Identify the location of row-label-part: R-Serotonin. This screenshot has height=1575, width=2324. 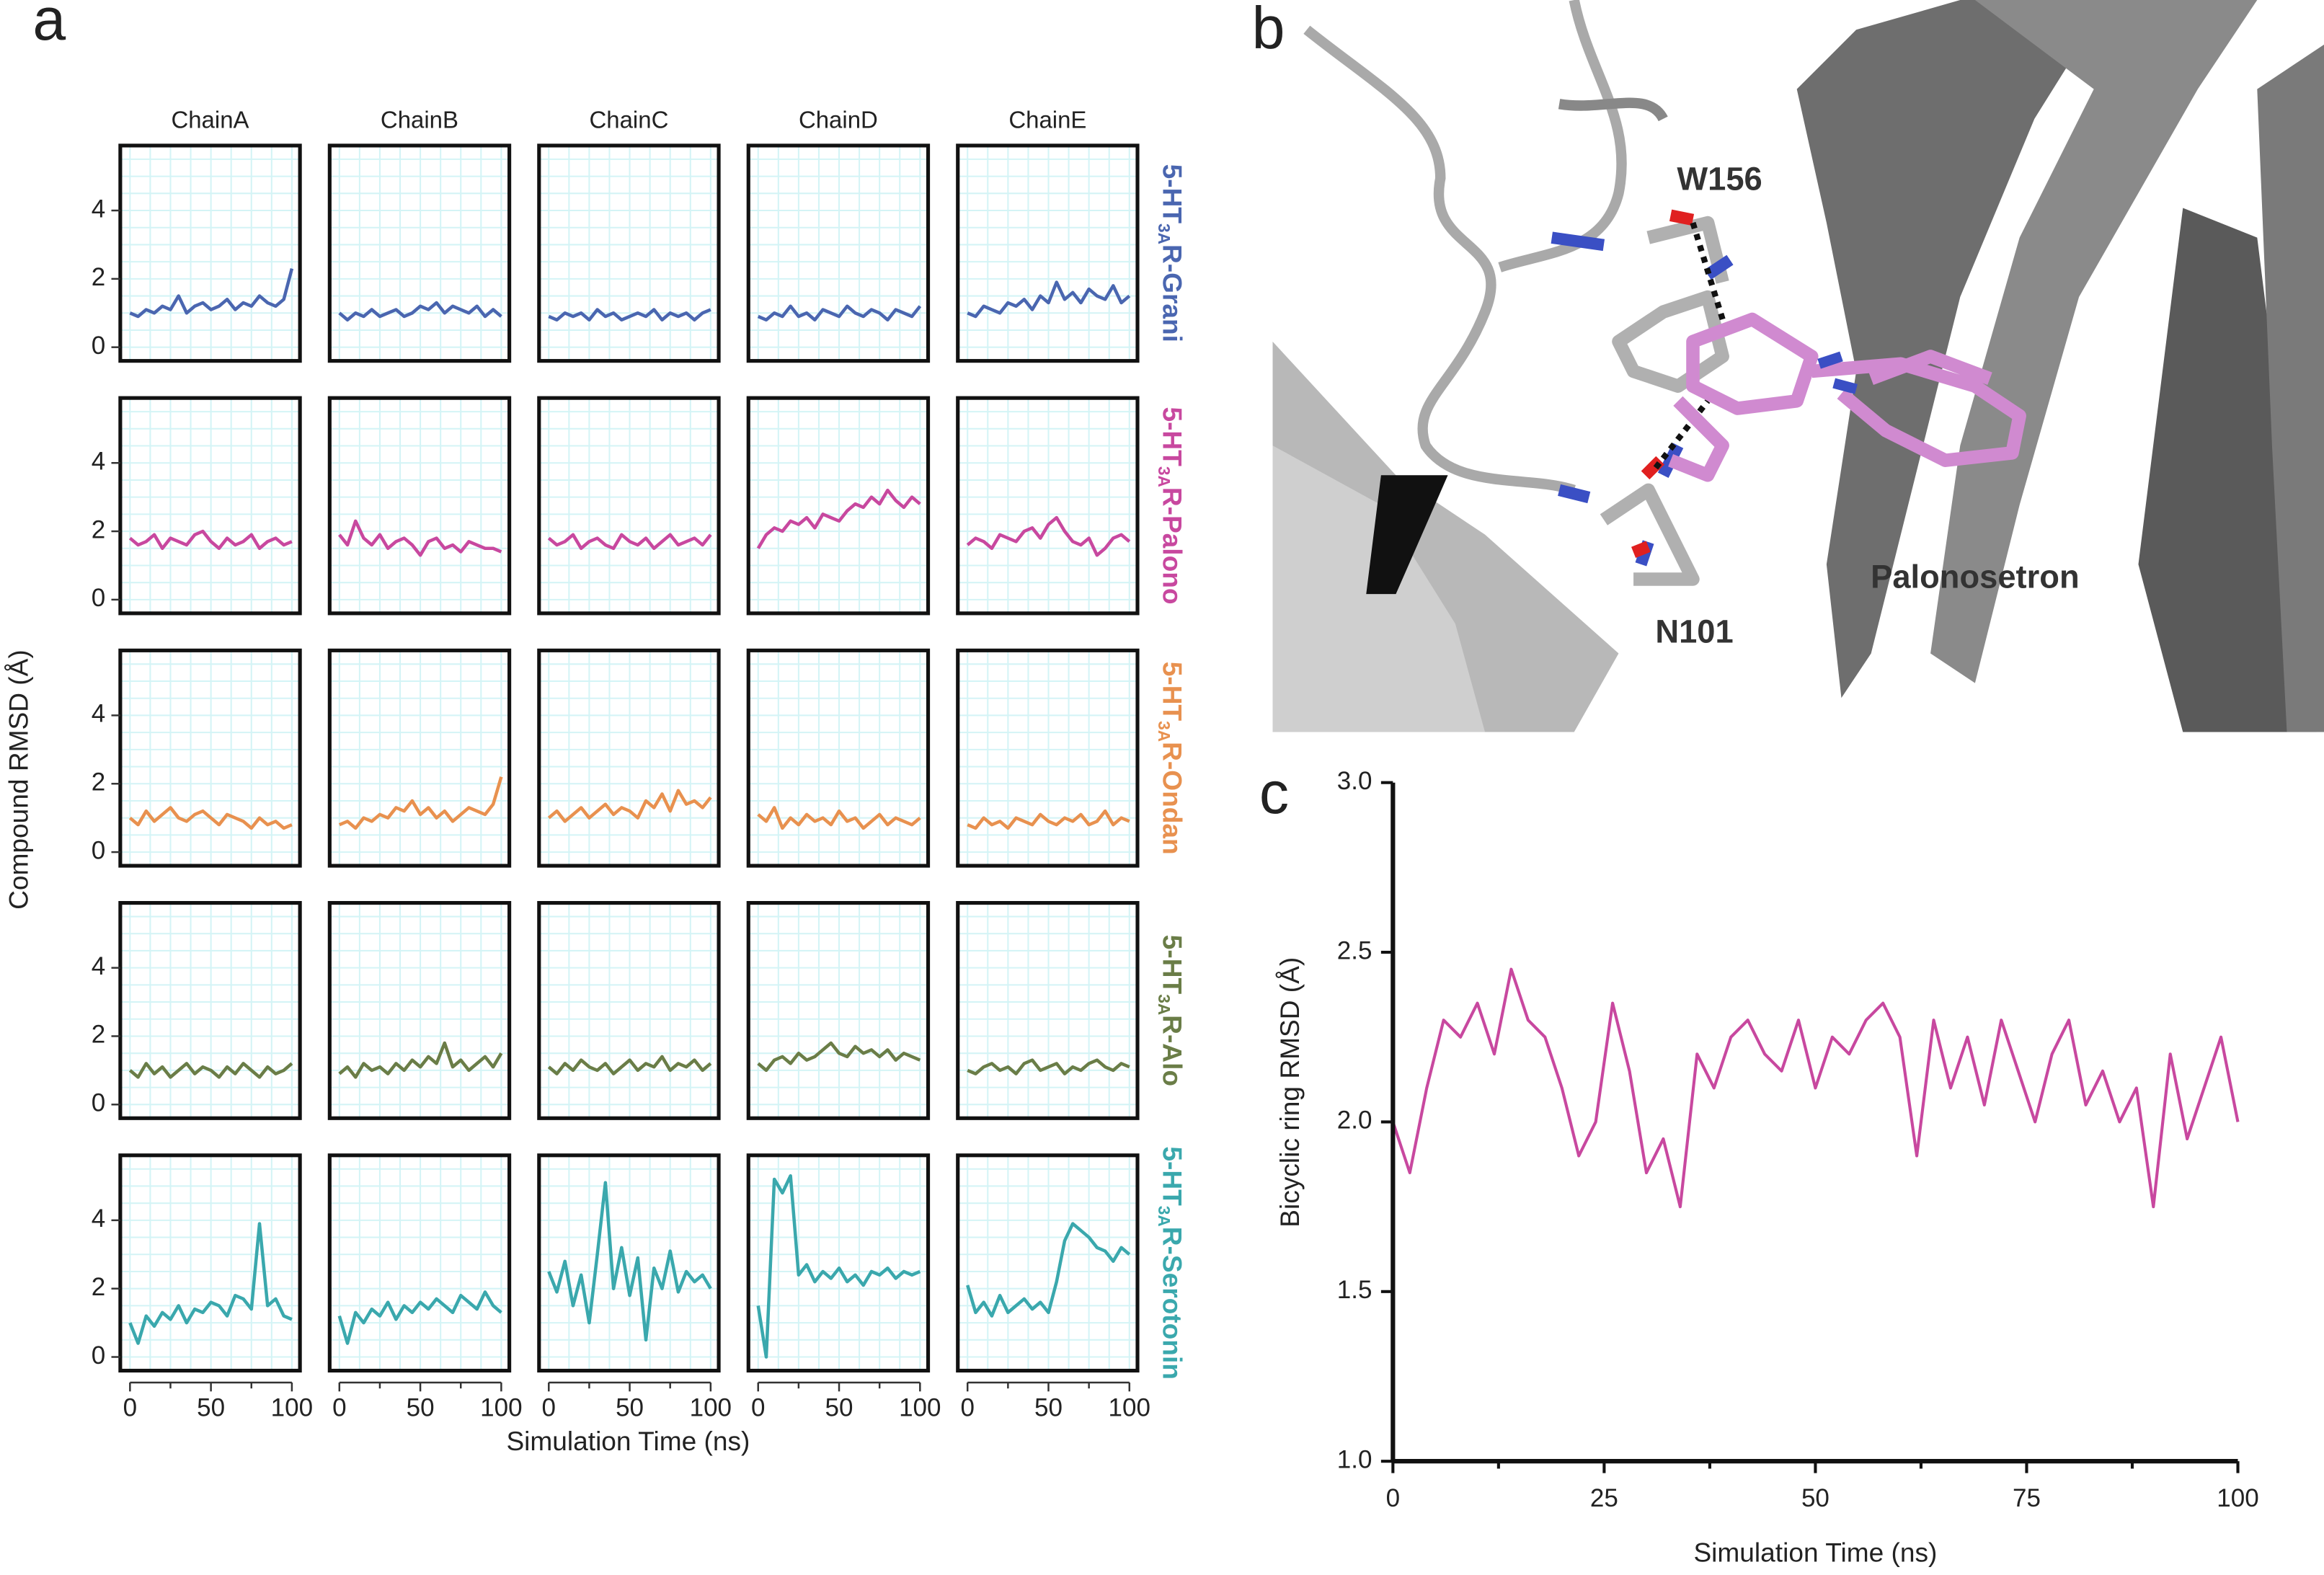
(1173, 1303).